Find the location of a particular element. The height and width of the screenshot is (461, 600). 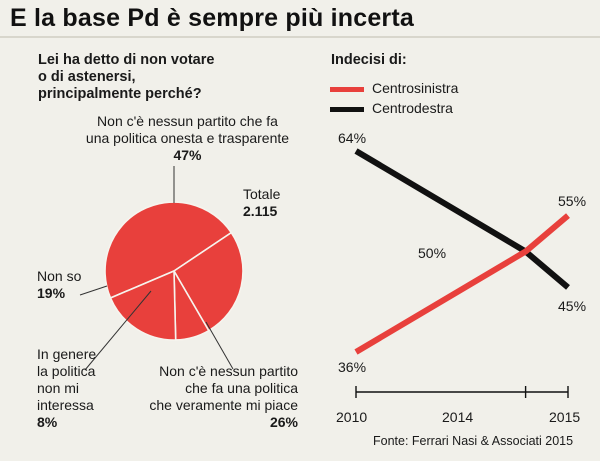

legend-swatch-centrodestra is located at coordinates (347, 109).